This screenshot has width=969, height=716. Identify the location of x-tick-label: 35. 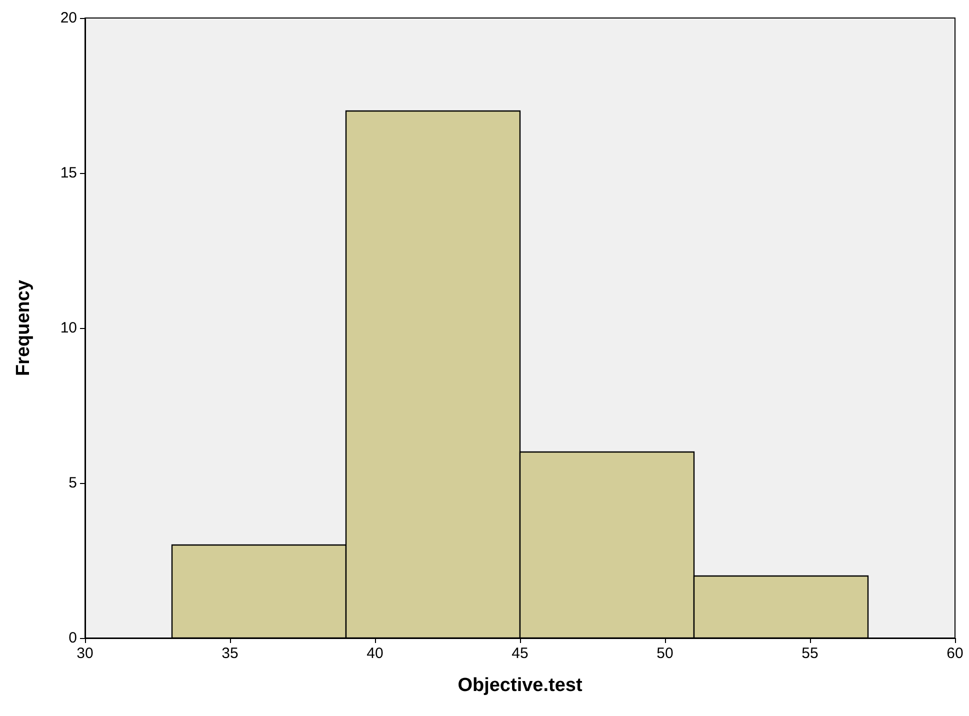
(230, 653).